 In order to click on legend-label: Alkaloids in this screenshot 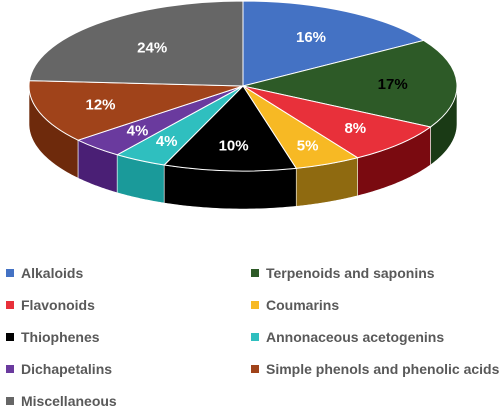, I will do `click(52, 273)`.